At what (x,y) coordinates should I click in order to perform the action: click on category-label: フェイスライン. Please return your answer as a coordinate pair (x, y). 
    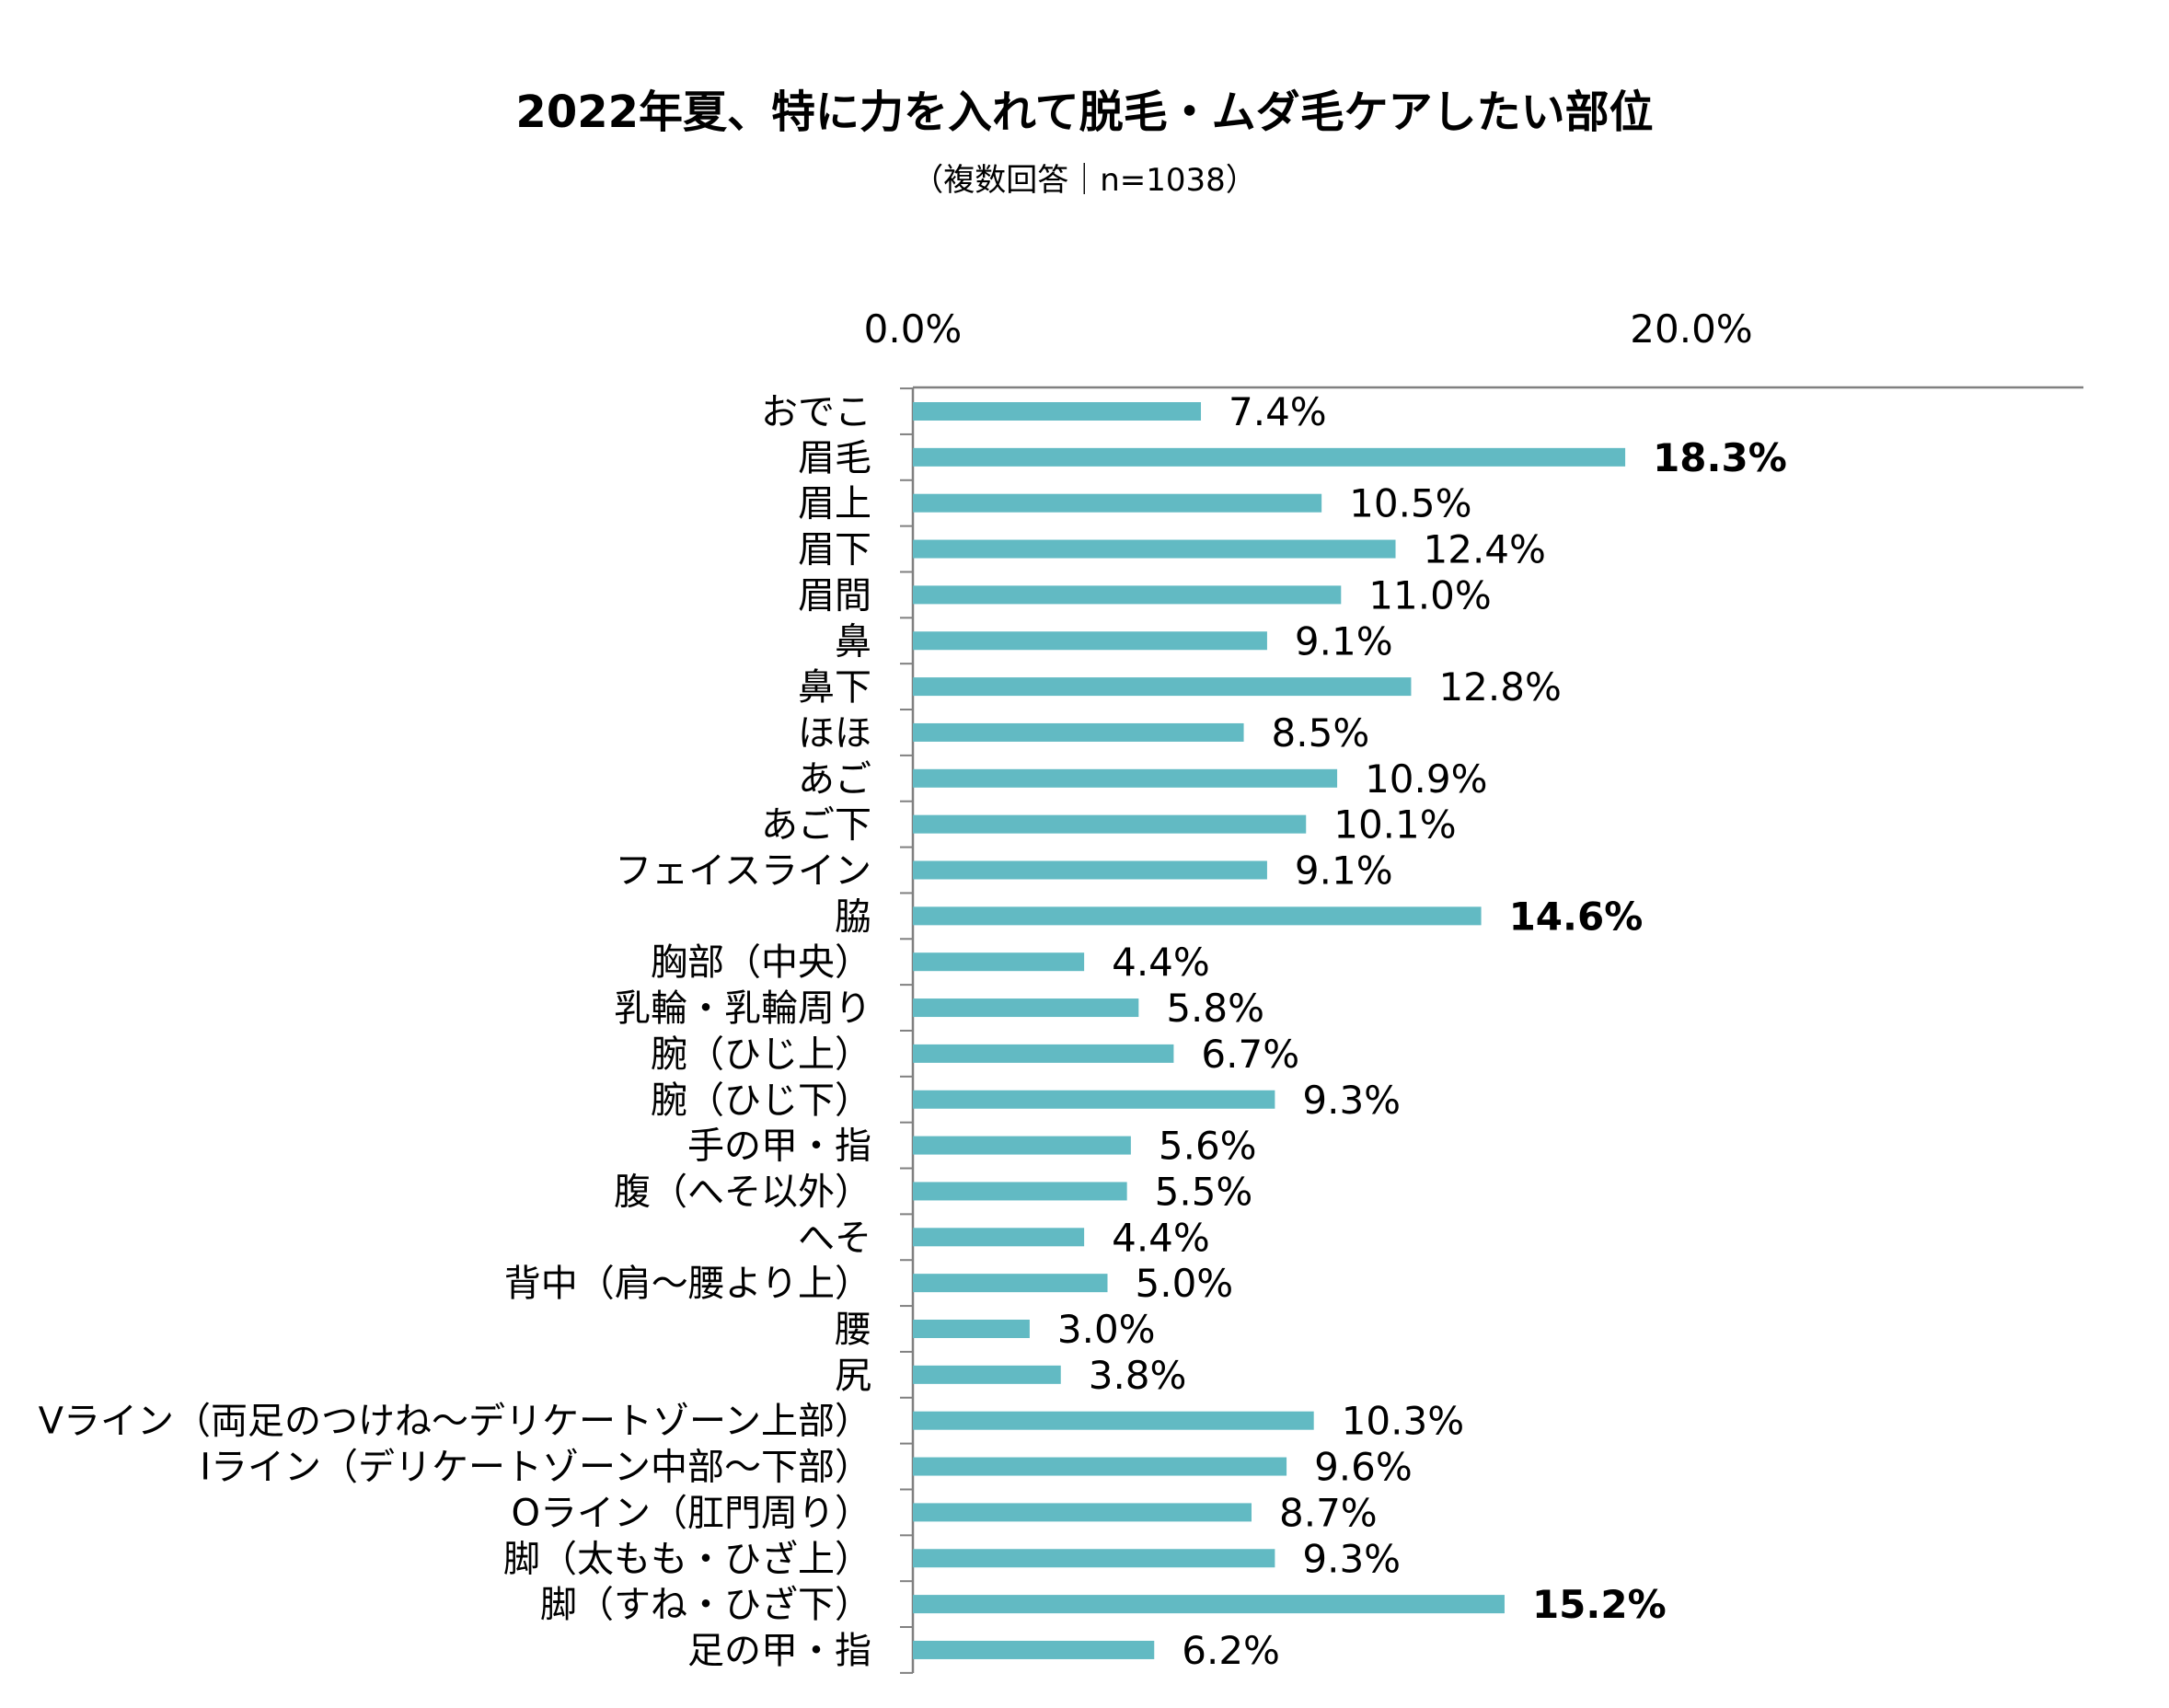
    Looking at the image, I should click on (743, 871).